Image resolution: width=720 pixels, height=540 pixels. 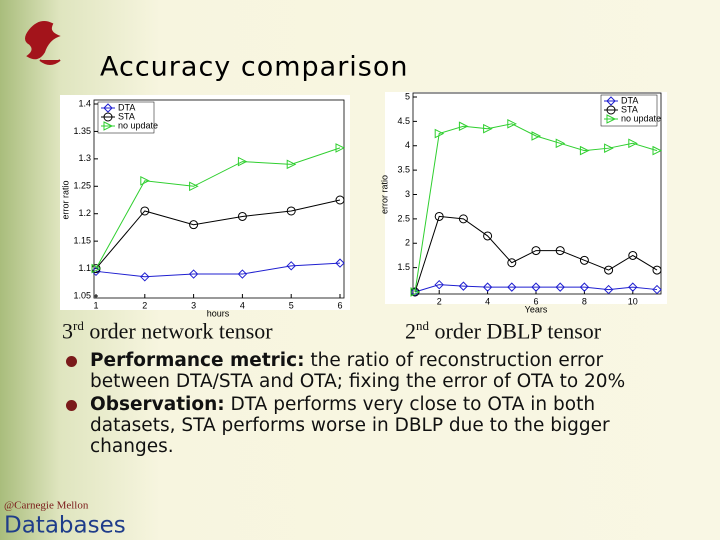 I want to click on x-tick-label: 8, so click(x=584, y=301).